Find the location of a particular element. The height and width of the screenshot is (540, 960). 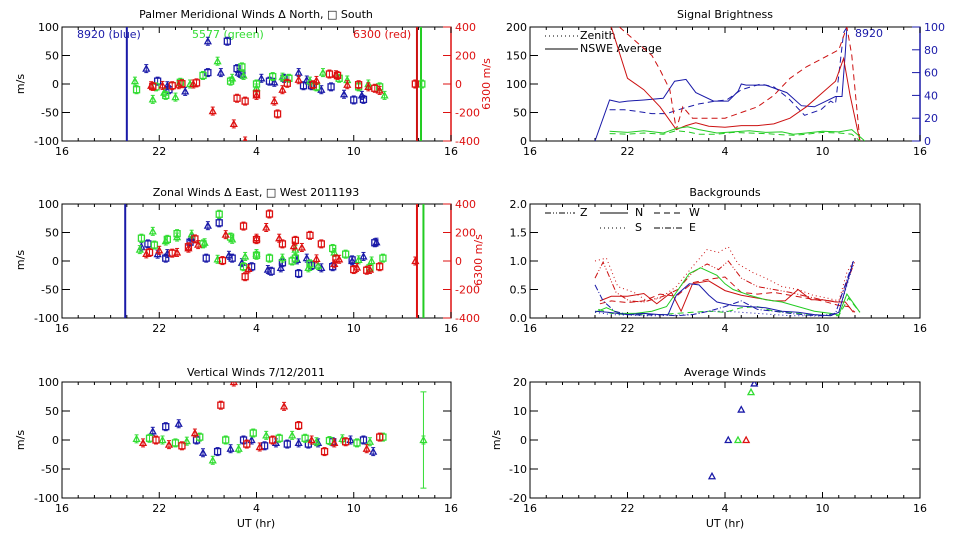

brightness-ytick-label: 150 is located at coordinates (516, 56).